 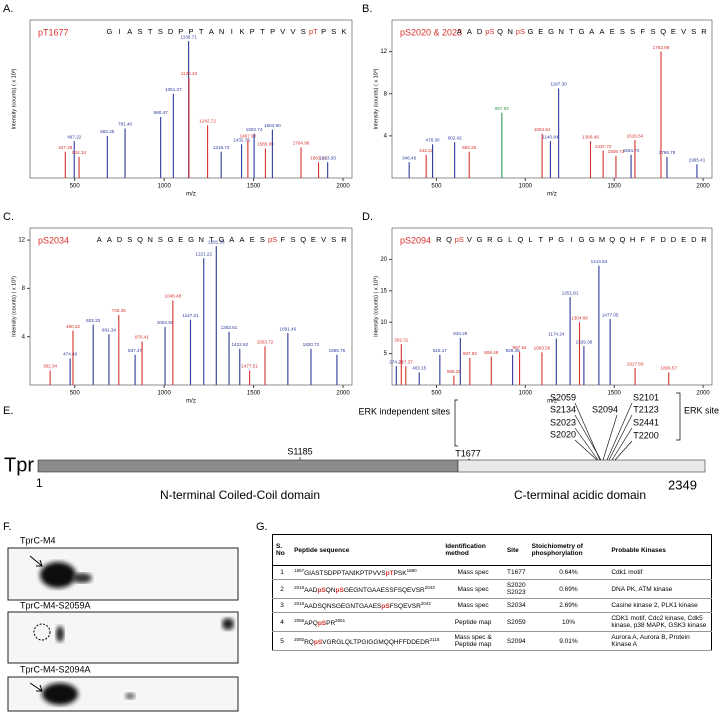 What do you see at coordinates (254, 129) in the screenshot?
I see `peak-label: 1502.74` at bounding box center [254, 129].